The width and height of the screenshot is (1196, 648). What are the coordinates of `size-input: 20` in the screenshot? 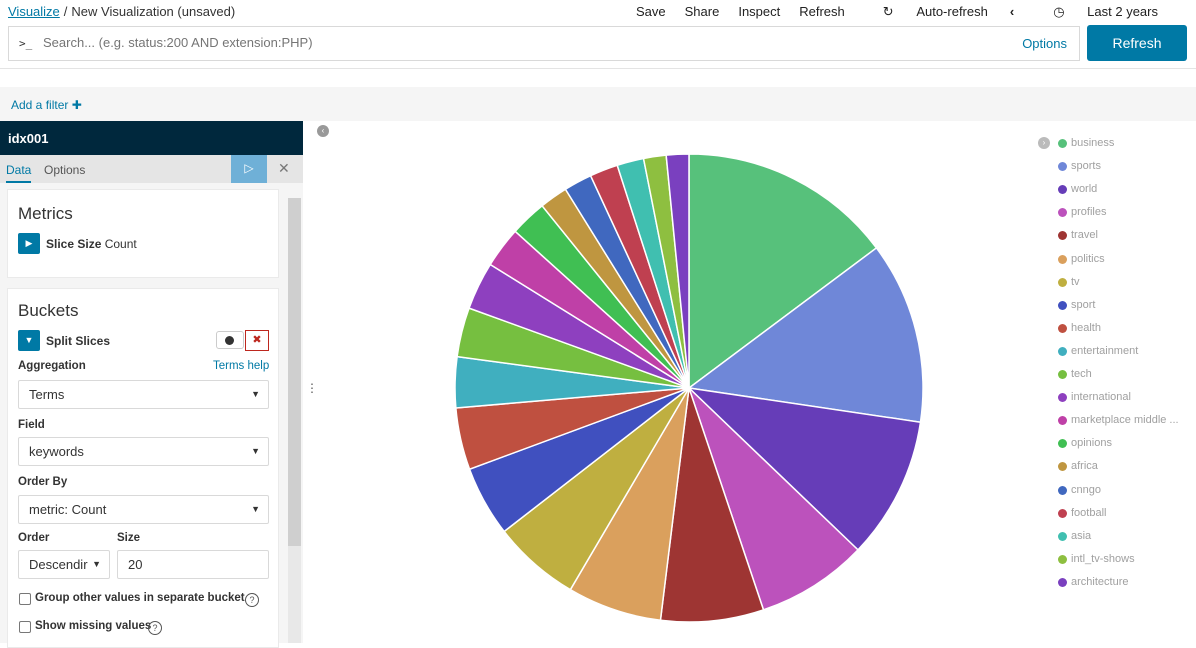 It's located at (193, 564).